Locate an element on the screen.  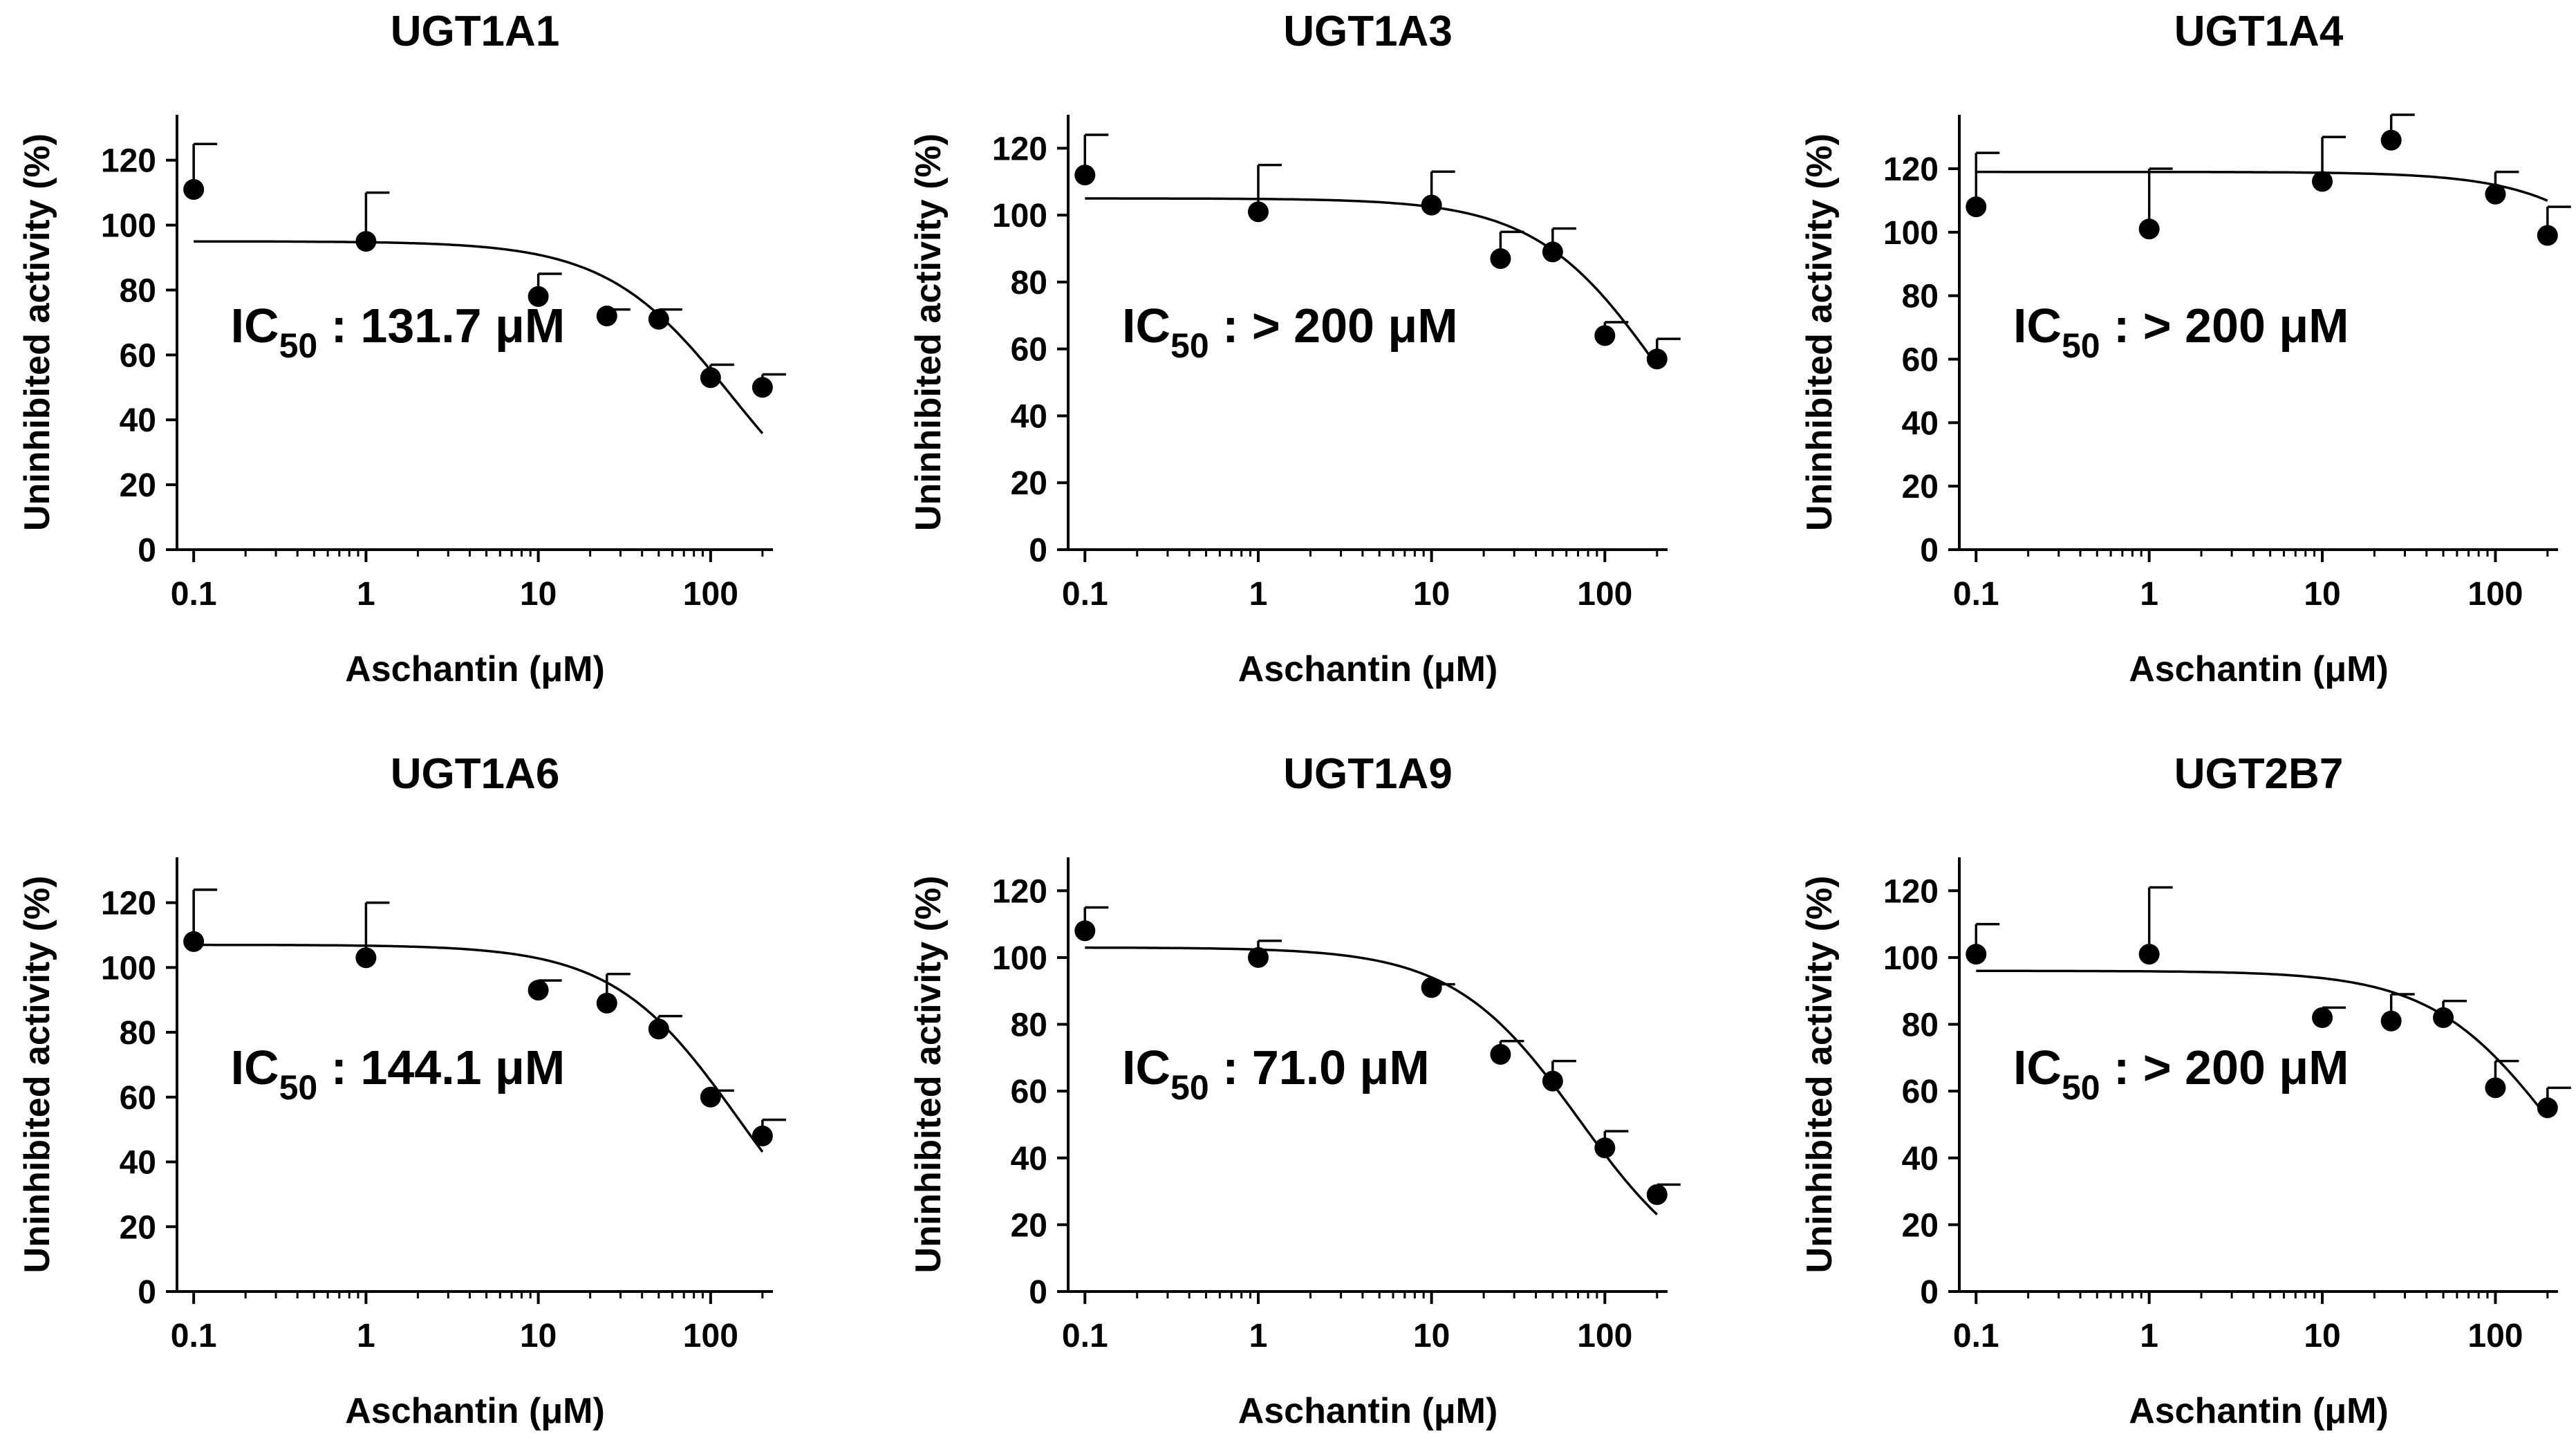
ic50-annotation: IC50 : 71.0 μM is located at coordinates (1276, 1074).